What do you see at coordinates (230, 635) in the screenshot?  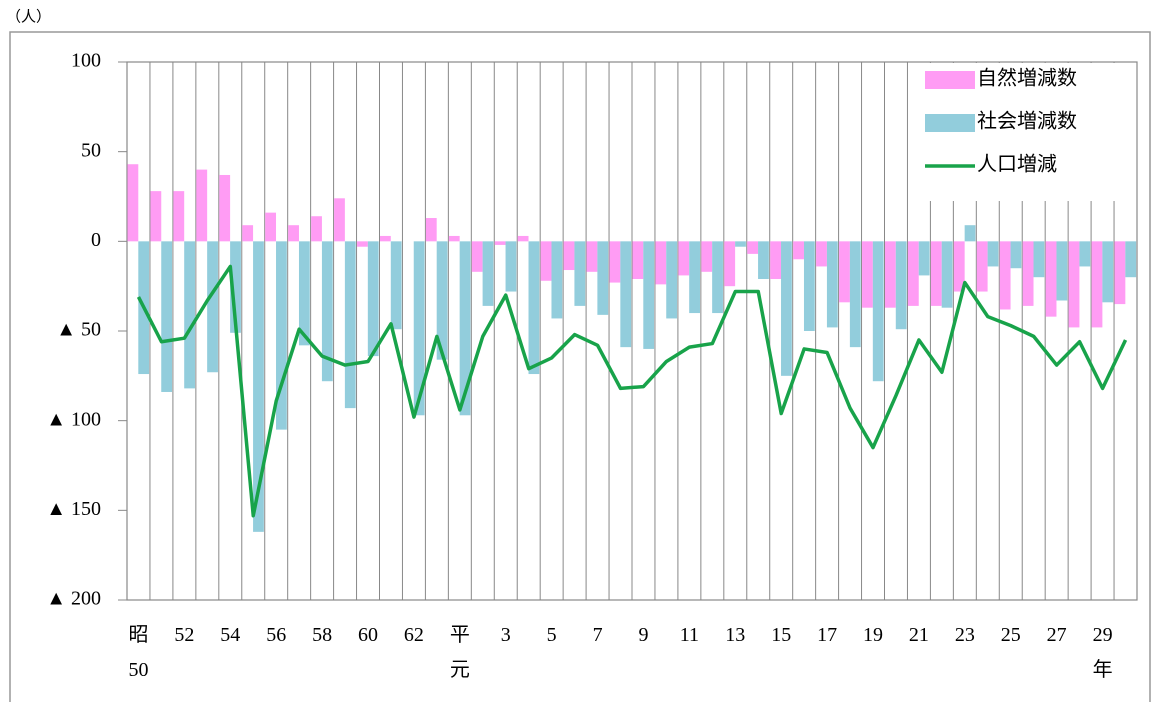 I see `x-tick-label: 54` at bounding box center [230, 635].